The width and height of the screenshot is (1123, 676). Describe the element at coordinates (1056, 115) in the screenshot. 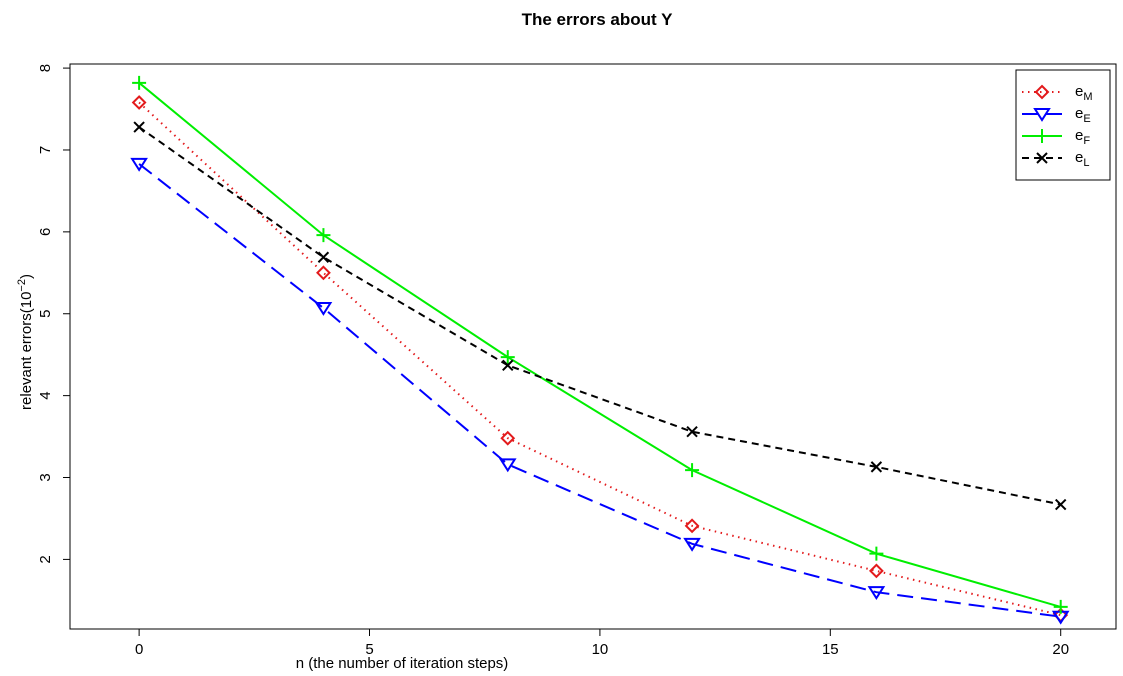

I see `legend-item-ee: eE` at that location.